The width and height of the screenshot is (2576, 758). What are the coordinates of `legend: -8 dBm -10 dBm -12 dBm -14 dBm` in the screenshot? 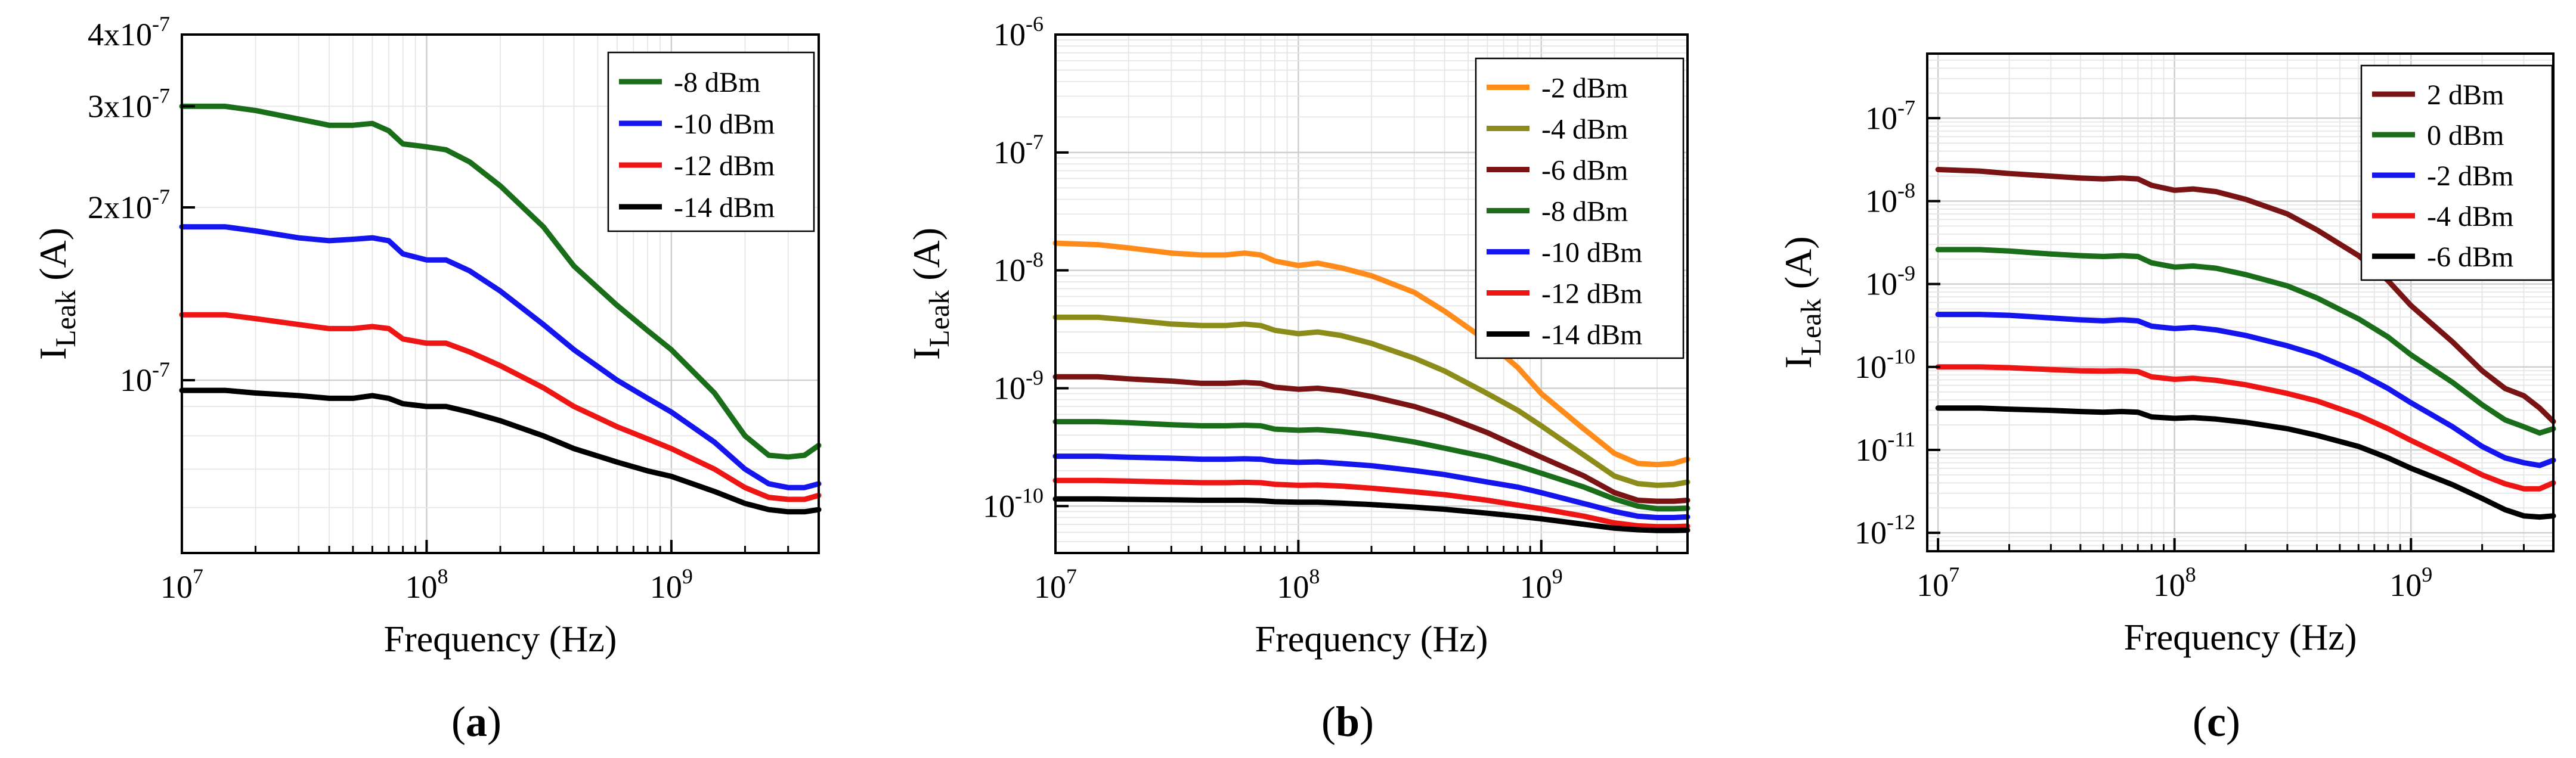 It's located at (711, 141).